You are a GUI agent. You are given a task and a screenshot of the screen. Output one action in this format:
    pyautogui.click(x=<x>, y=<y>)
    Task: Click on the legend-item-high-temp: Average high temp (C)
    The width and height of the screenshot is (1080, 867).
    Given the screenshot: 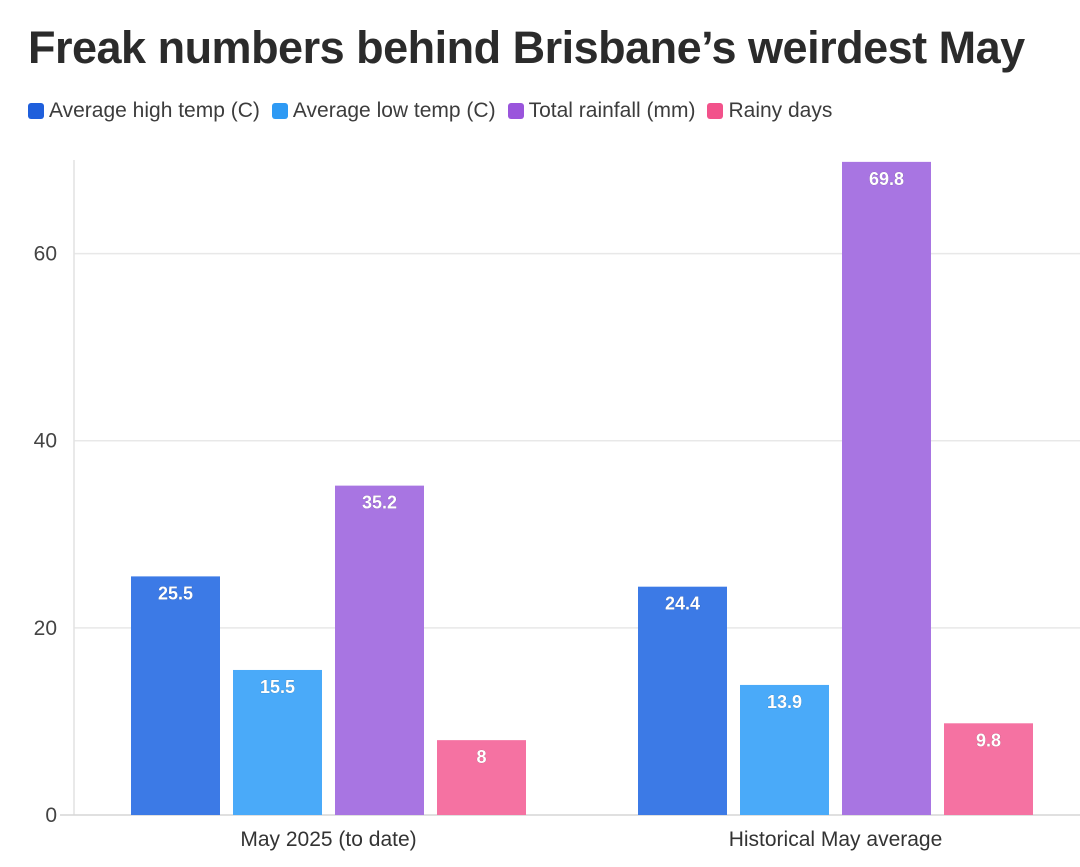 What is the action you would take?
    pyautogui.click(x=144, y=111)
    